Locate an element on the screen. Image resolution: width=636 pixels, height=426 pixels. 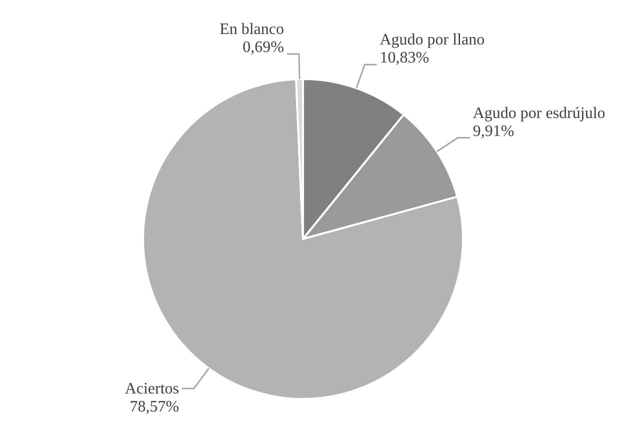
slice-label: En blanco is located at coordinates (252, 29).